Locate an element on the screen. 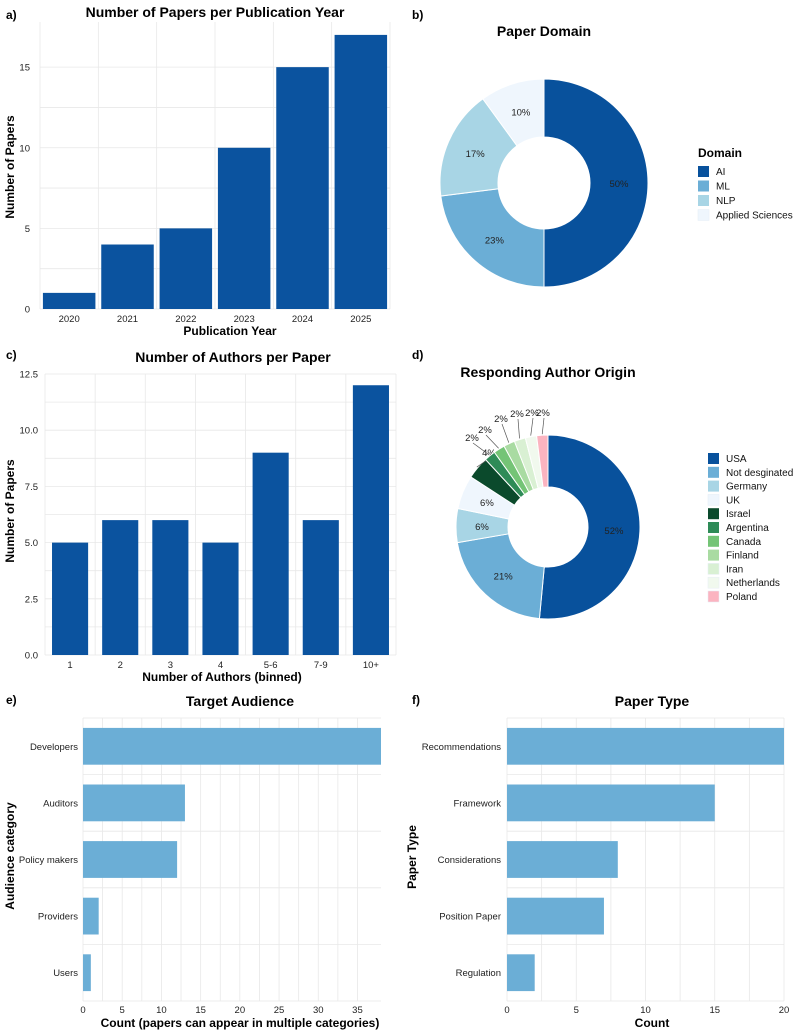 The image size is (804, 1035). slice-usa is located at coordinates (589, 527).